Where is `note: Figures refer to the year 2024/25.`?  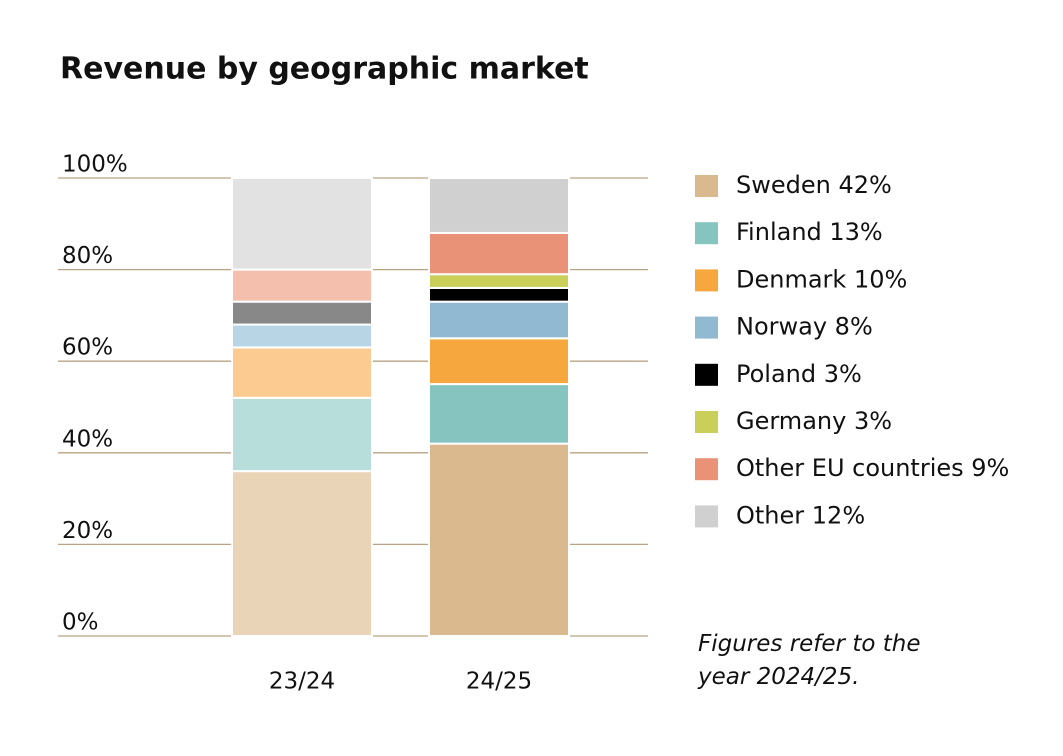 note: Figures refer to the year 2024/25. is located at coordinates (809, 660).